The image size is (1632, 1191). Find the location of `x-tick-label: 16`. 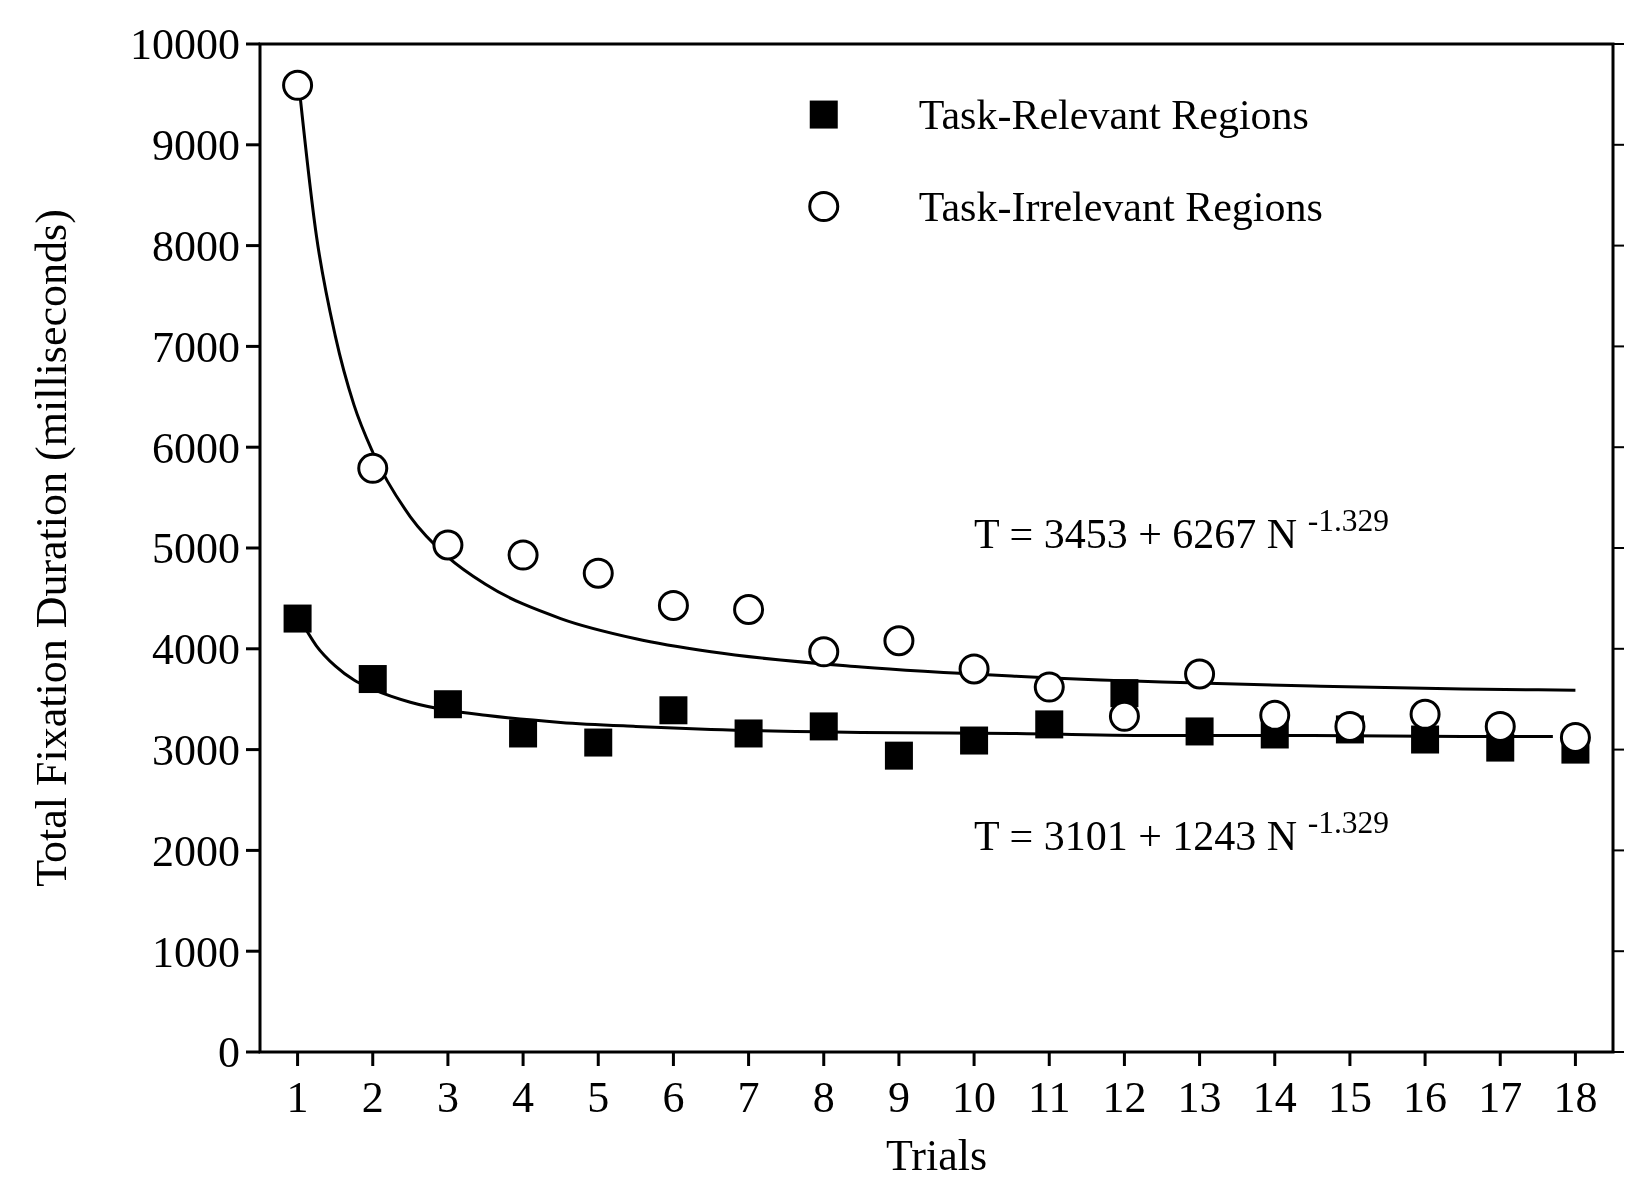

x-tick-label: 16 is located at coordinates (1425, 1097).